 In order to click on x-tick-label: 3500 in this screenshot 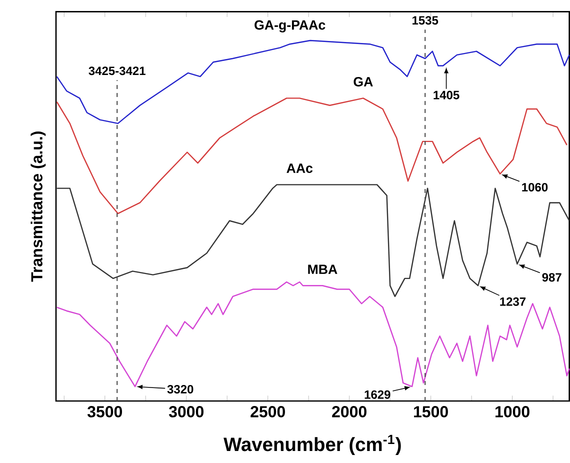, I will do `click(104, 412)`.